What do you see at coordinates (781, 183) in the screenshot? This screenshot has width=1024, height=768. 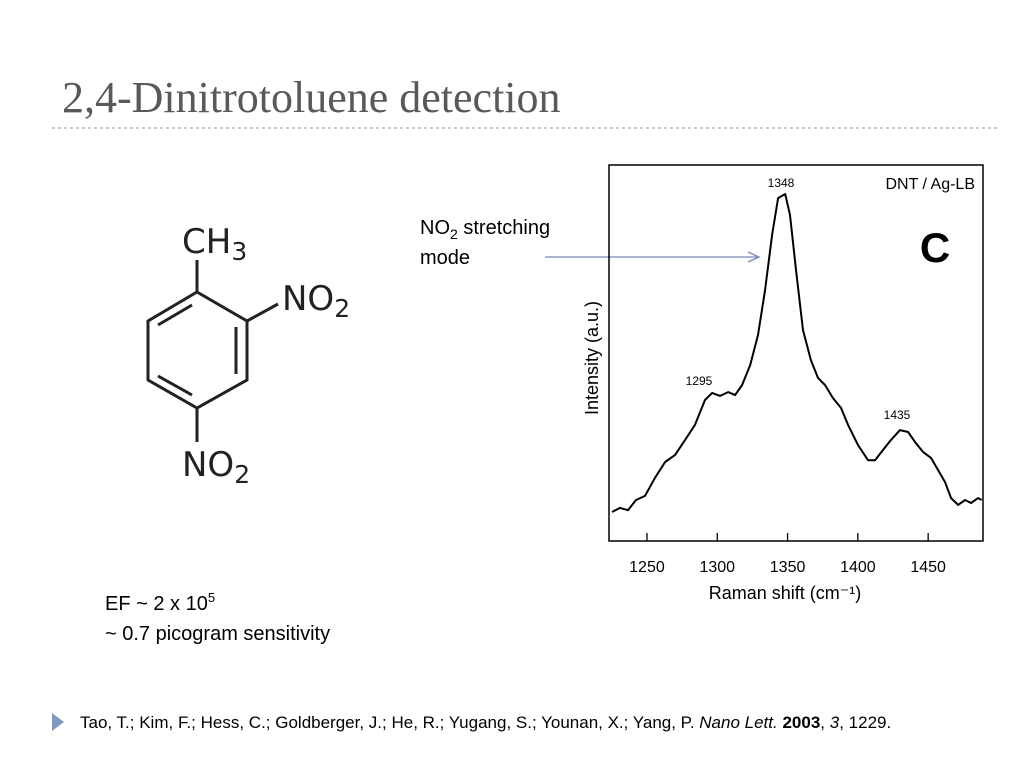 I see `peak-label: 1348` at bounding box center [781, 183].